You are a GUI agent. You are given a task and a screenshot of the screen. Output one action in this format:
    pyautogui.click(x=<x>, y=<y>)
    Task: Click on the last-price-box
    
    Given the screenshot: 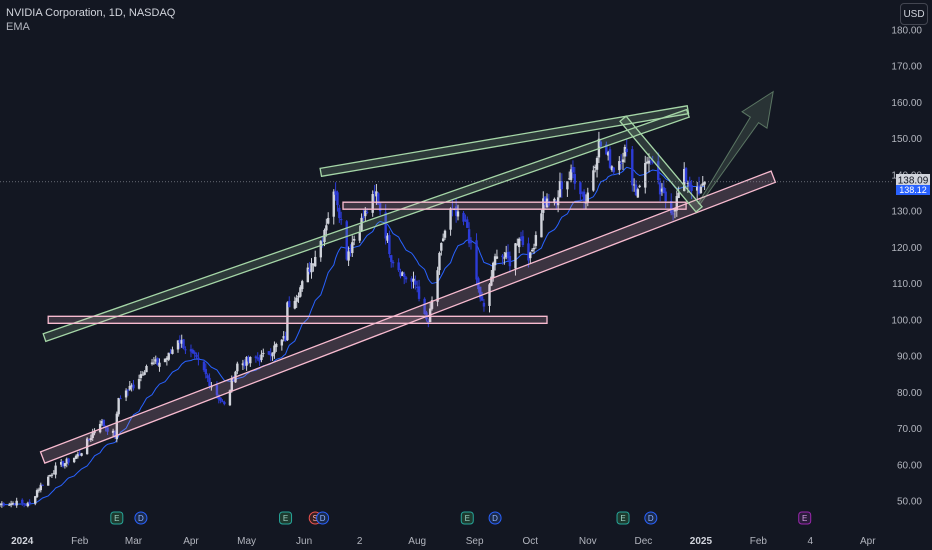 What is the action you would take?
    pyautogui.click(x=913, y=180)
    